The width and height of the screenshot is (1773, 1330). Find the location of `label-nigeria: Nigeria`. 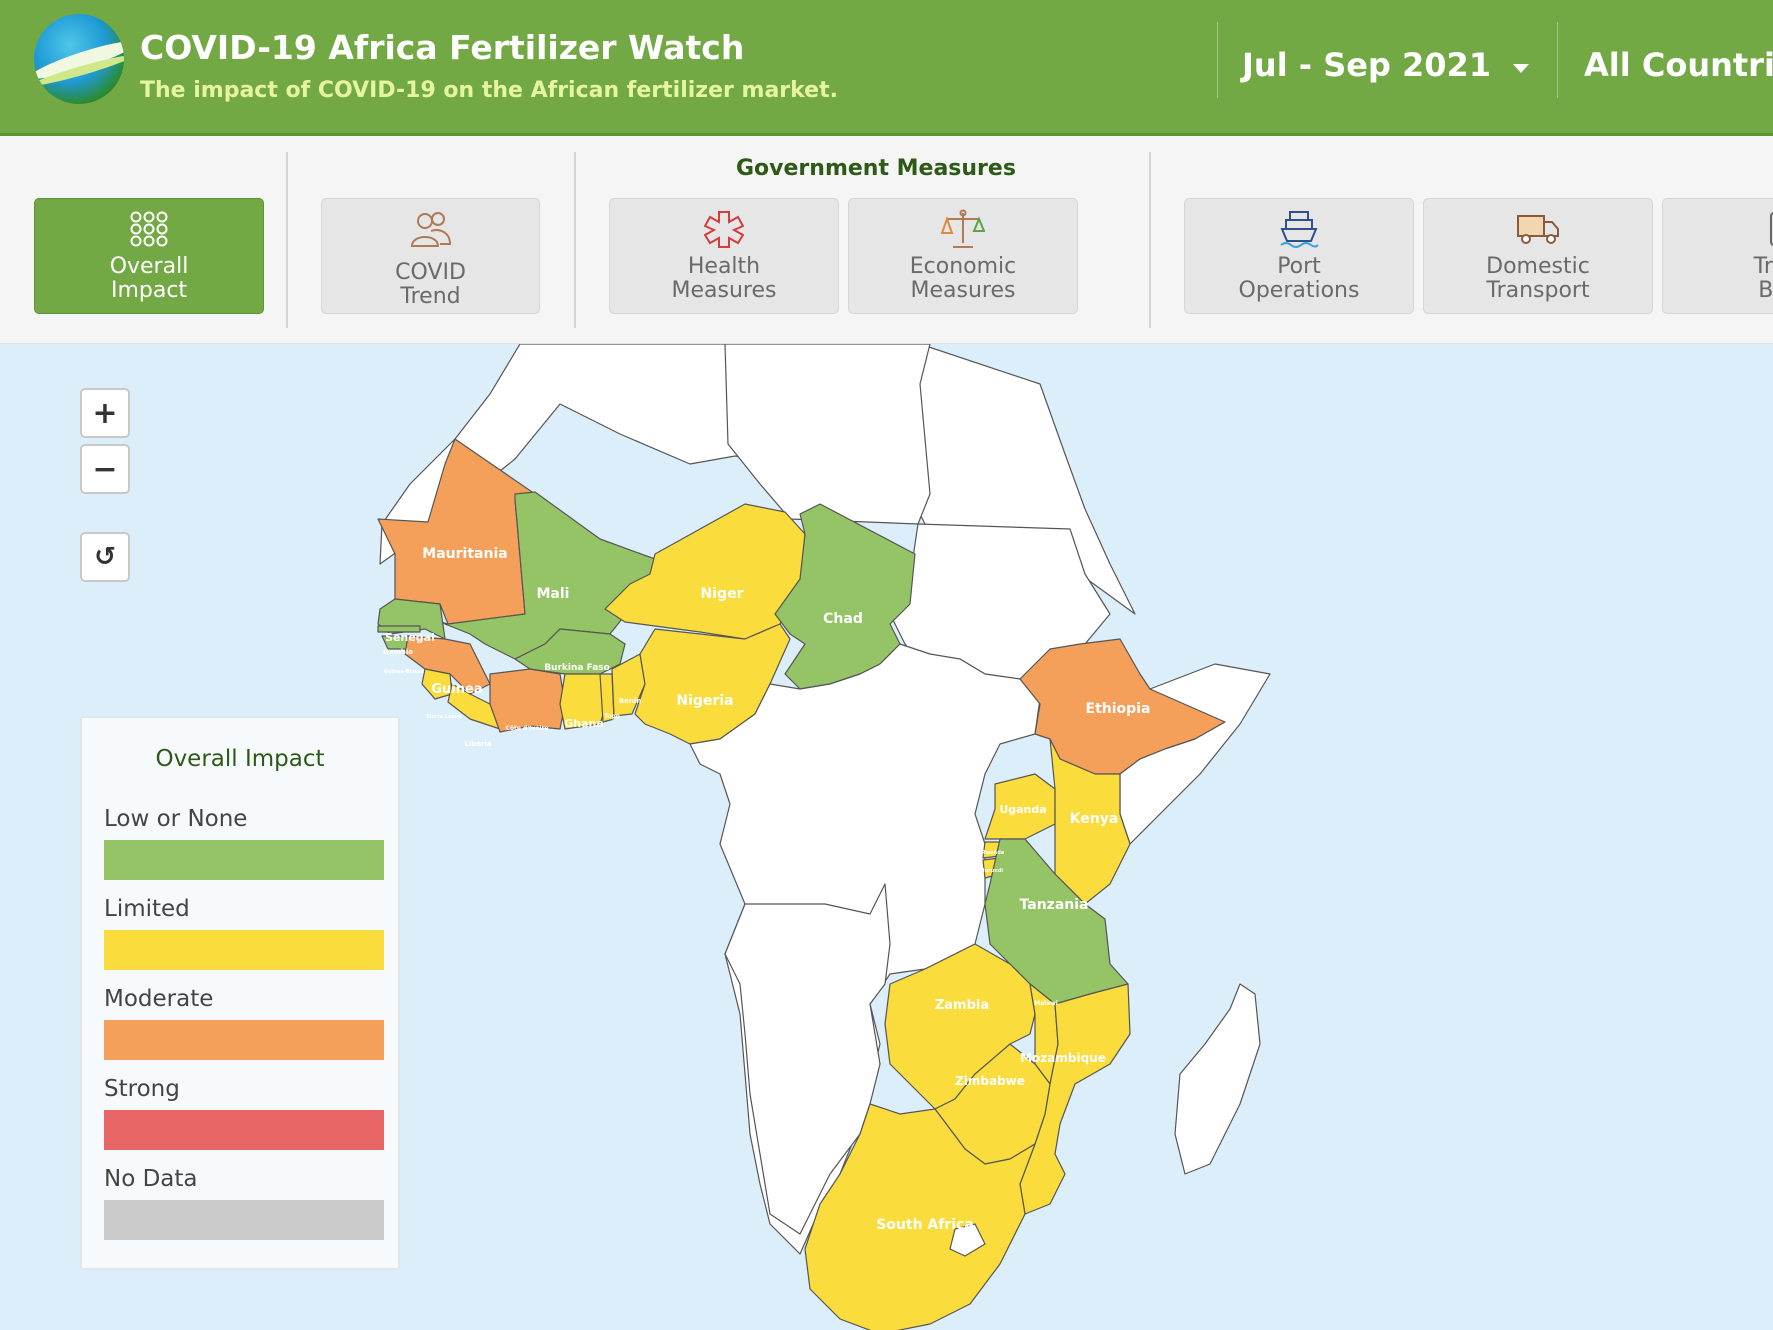

label-nigeria: Nigeria is located at coordinates (704, 701).